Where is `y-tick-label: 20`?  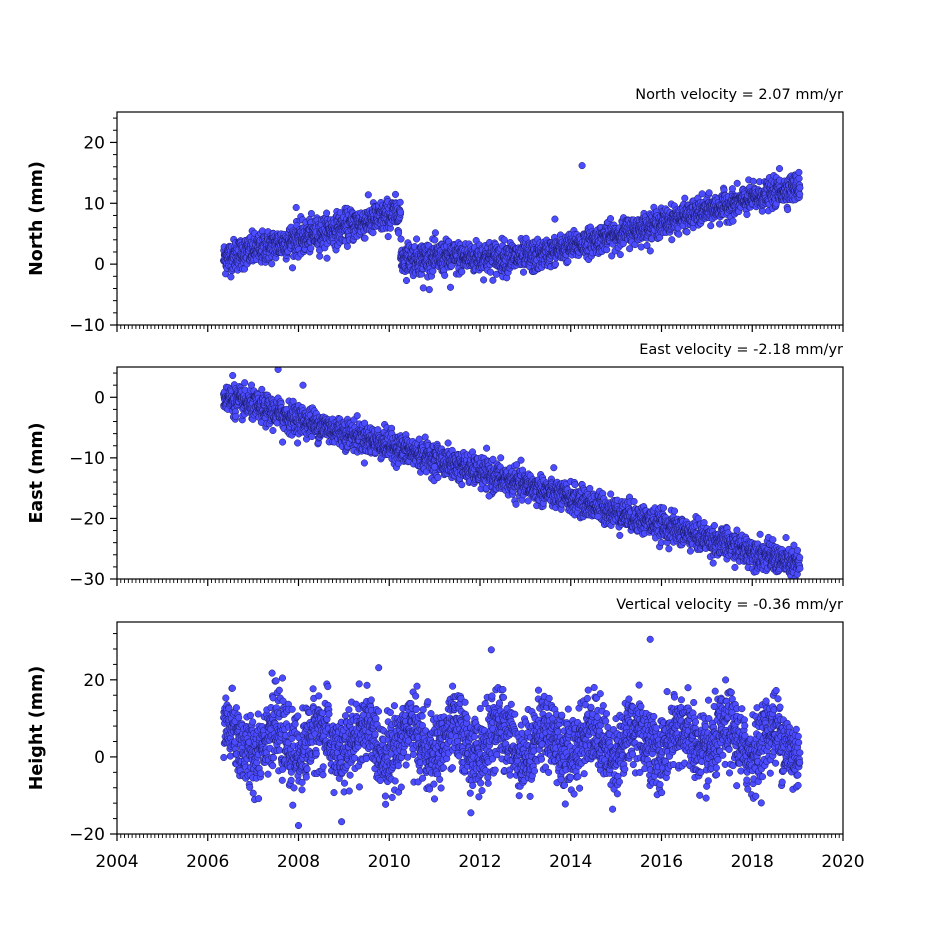
y-tick-label: 20 is located at coordinates (94, 143).